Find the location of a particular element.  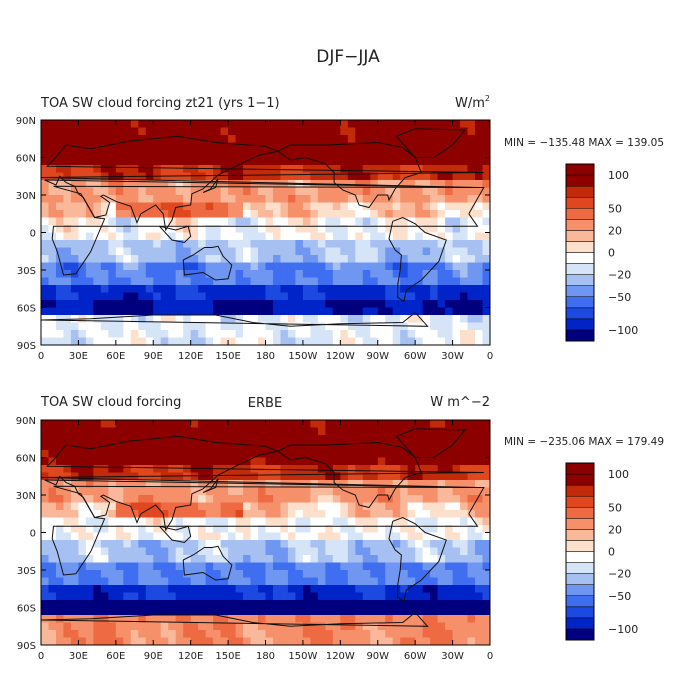

colorbar-bin is located at coordinates (580, 535).